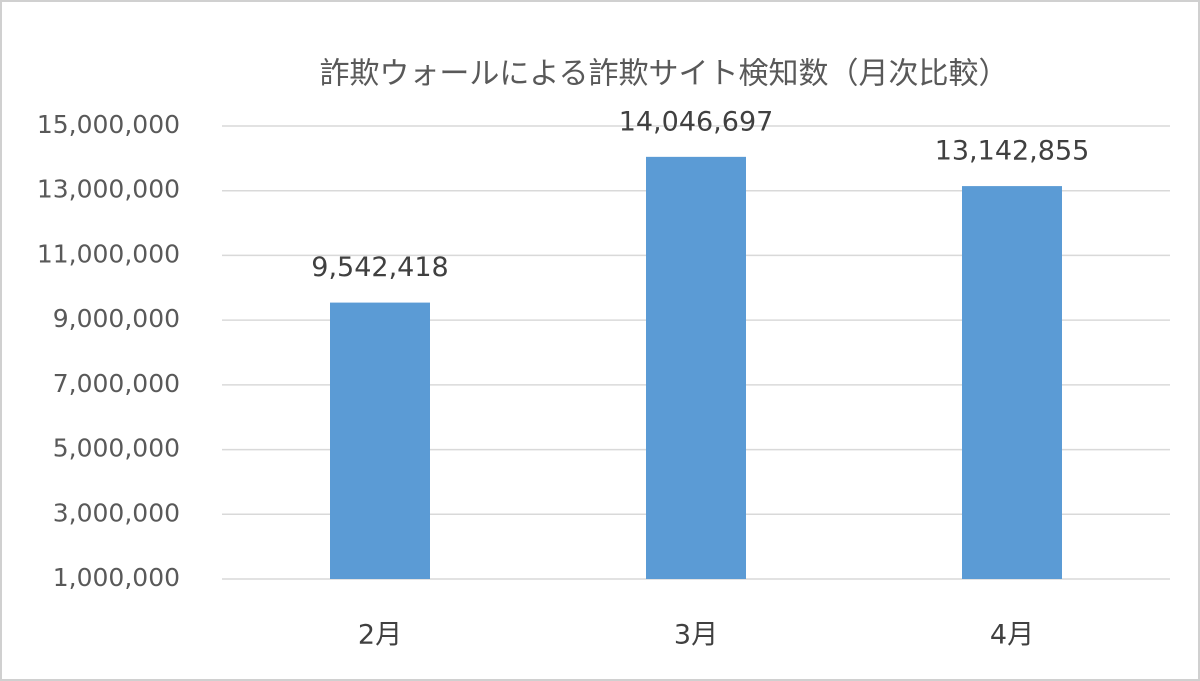  What do you see at coordinates (663, 74) in the screenshot?
I see `chart-title: 詐欺ウォールによる詐欺サイト検知数（月次比較）` at bounding box center [663, 74].